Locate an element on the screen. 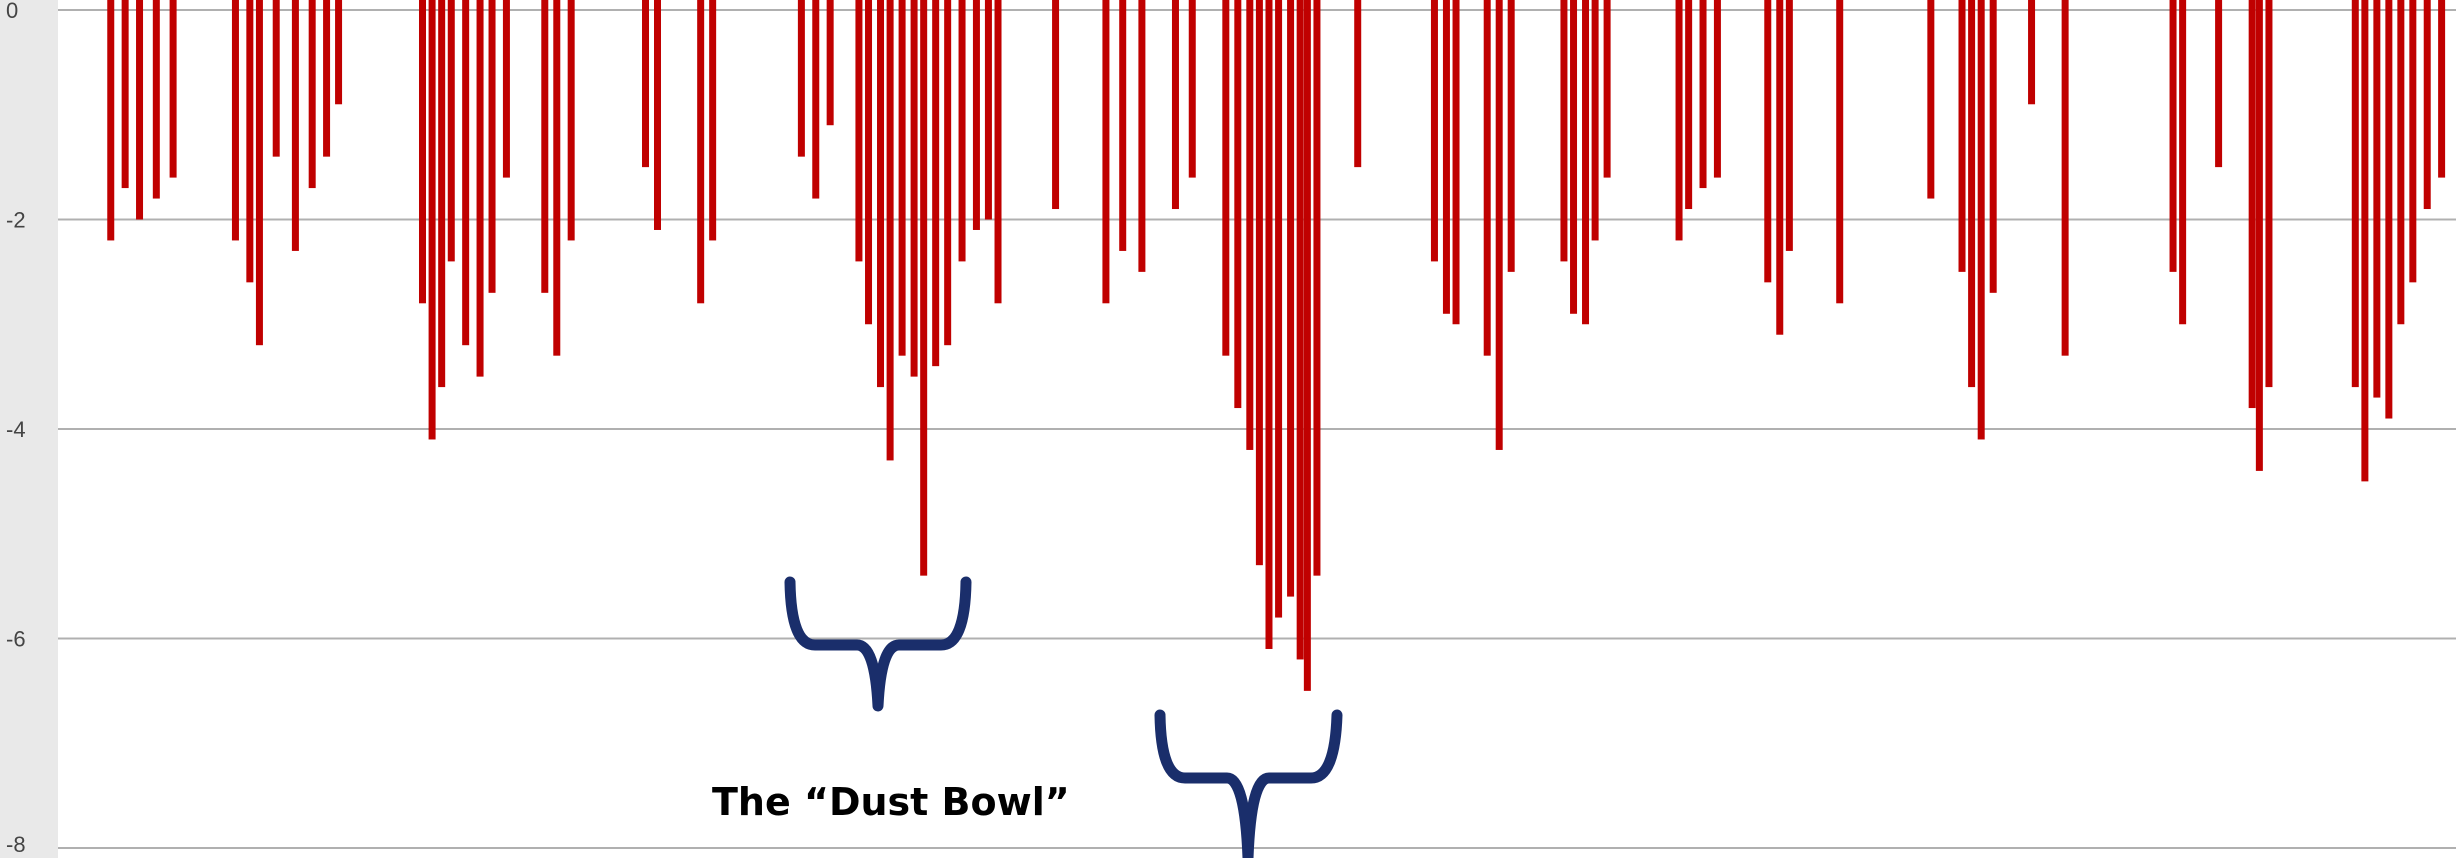  dust-bowl-bracket is located at coordinates (878, 644).